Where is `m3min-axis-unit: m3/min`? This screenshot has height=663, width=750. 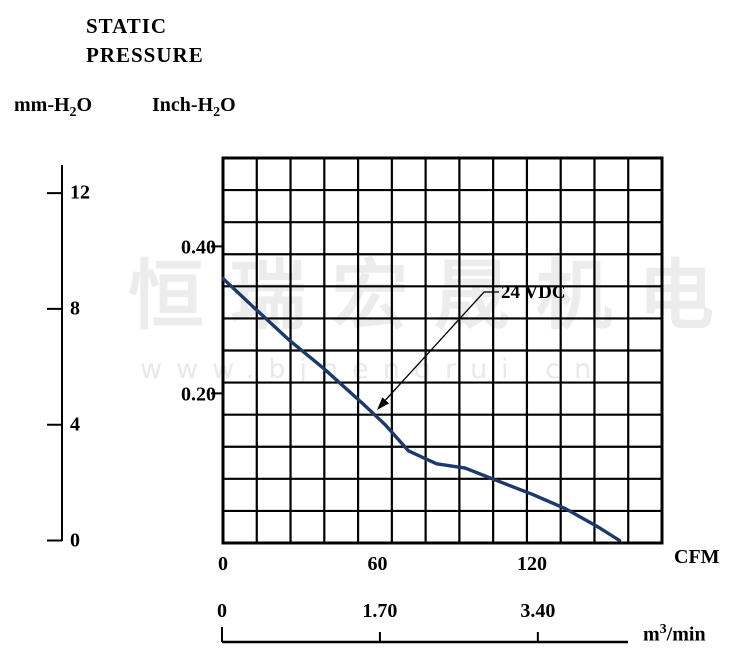 m3min-axis-unit: m3/min is located at coordinates (674, 634).